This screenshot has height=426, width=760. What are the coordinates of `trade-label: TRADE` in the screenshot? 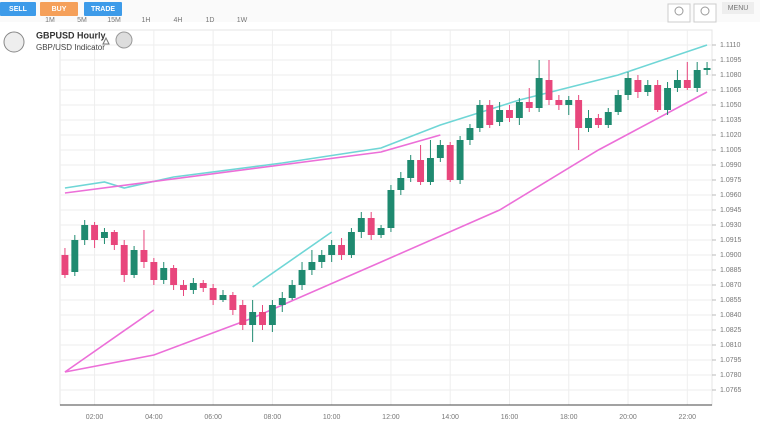 It's located at (103, 9).